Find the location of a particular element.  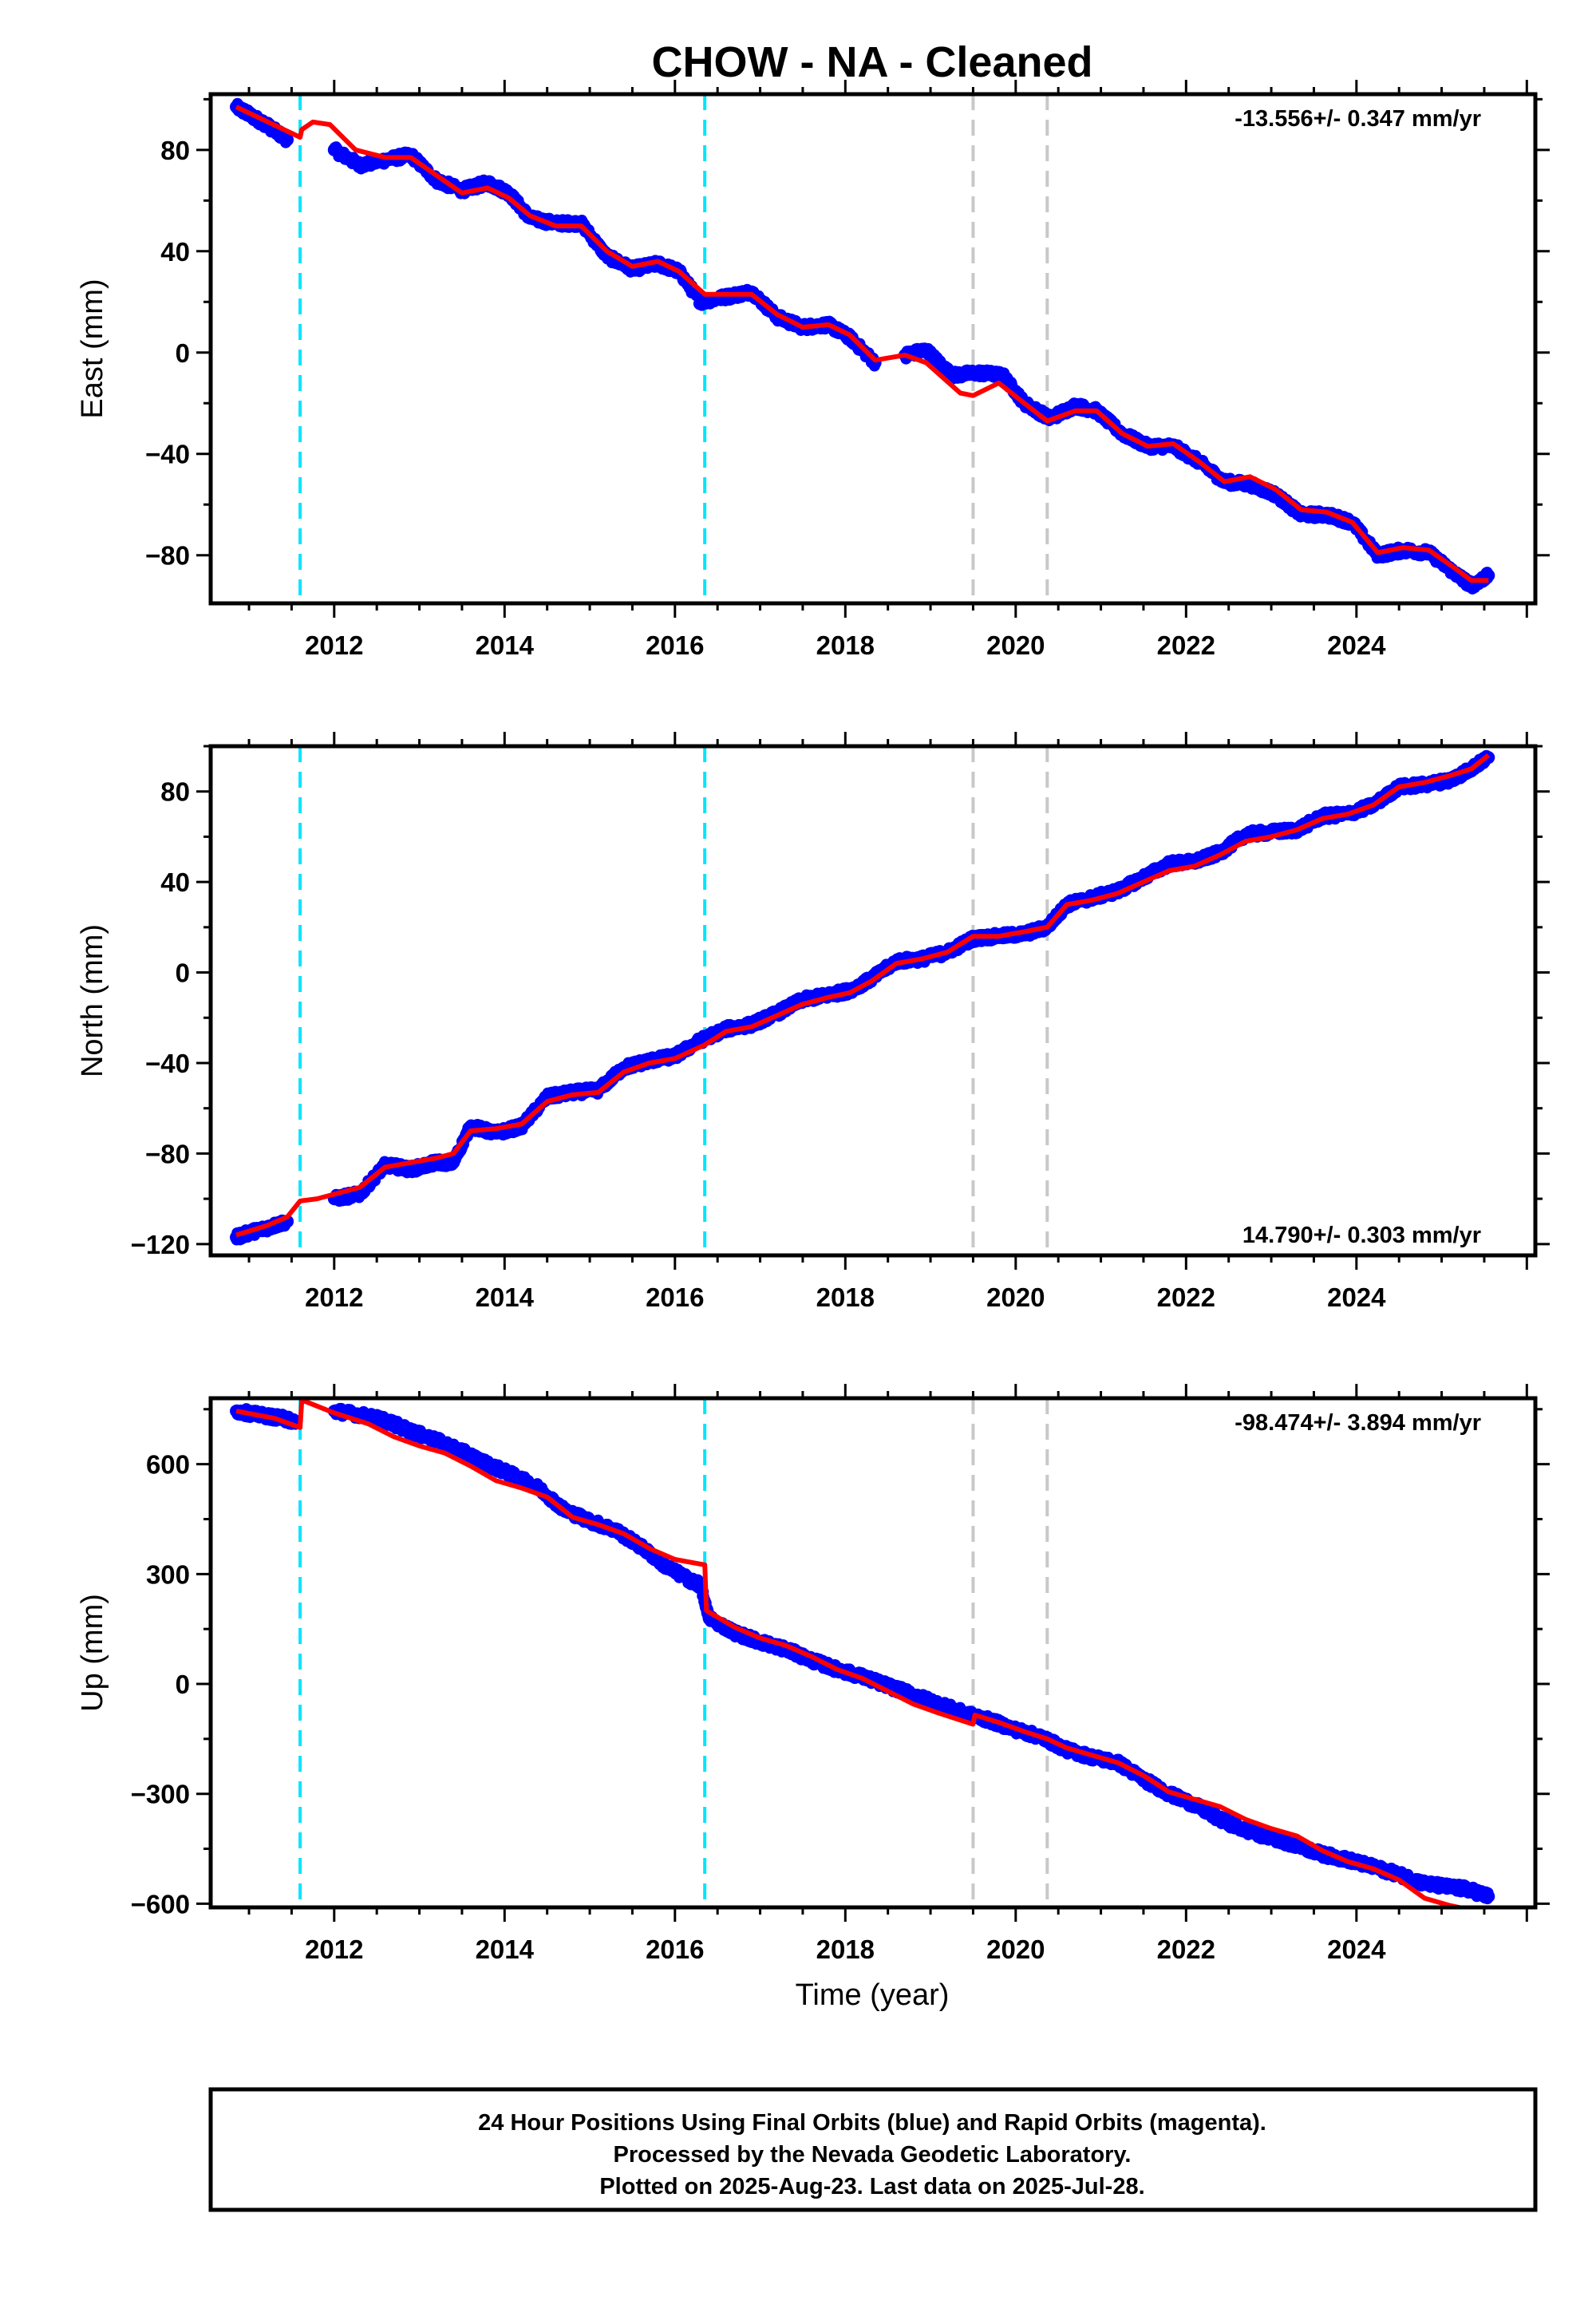

chart-title: CHOW - NA - Cleaned is located at coordinates (873, 62).